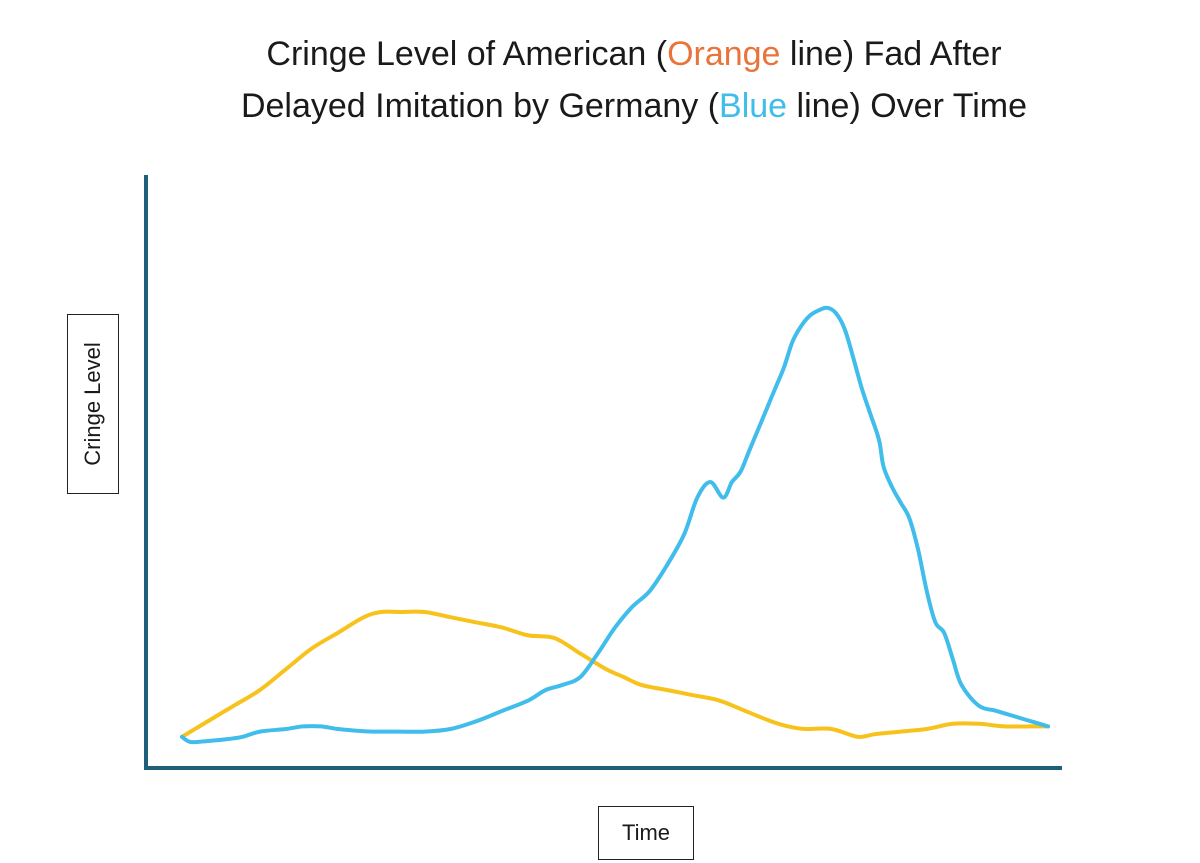 The width and height of the screenshot is (1200, 863). I want to click on y-axis-label-box: Cringe Level, so click(93, 404).